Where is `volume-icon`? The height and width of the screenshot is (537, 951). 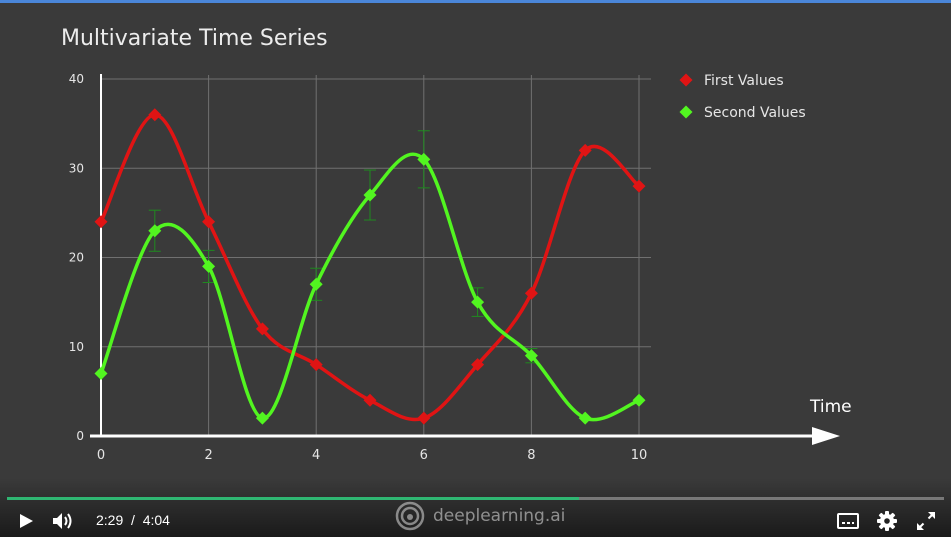 volume-icon is located at coordinates (62, 521).